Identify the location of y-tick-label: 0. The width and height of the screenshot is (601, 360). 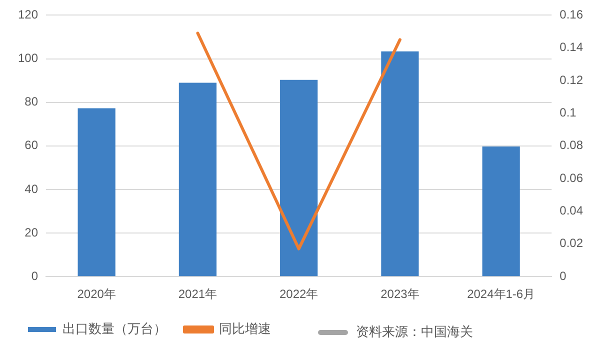
(34, 275).